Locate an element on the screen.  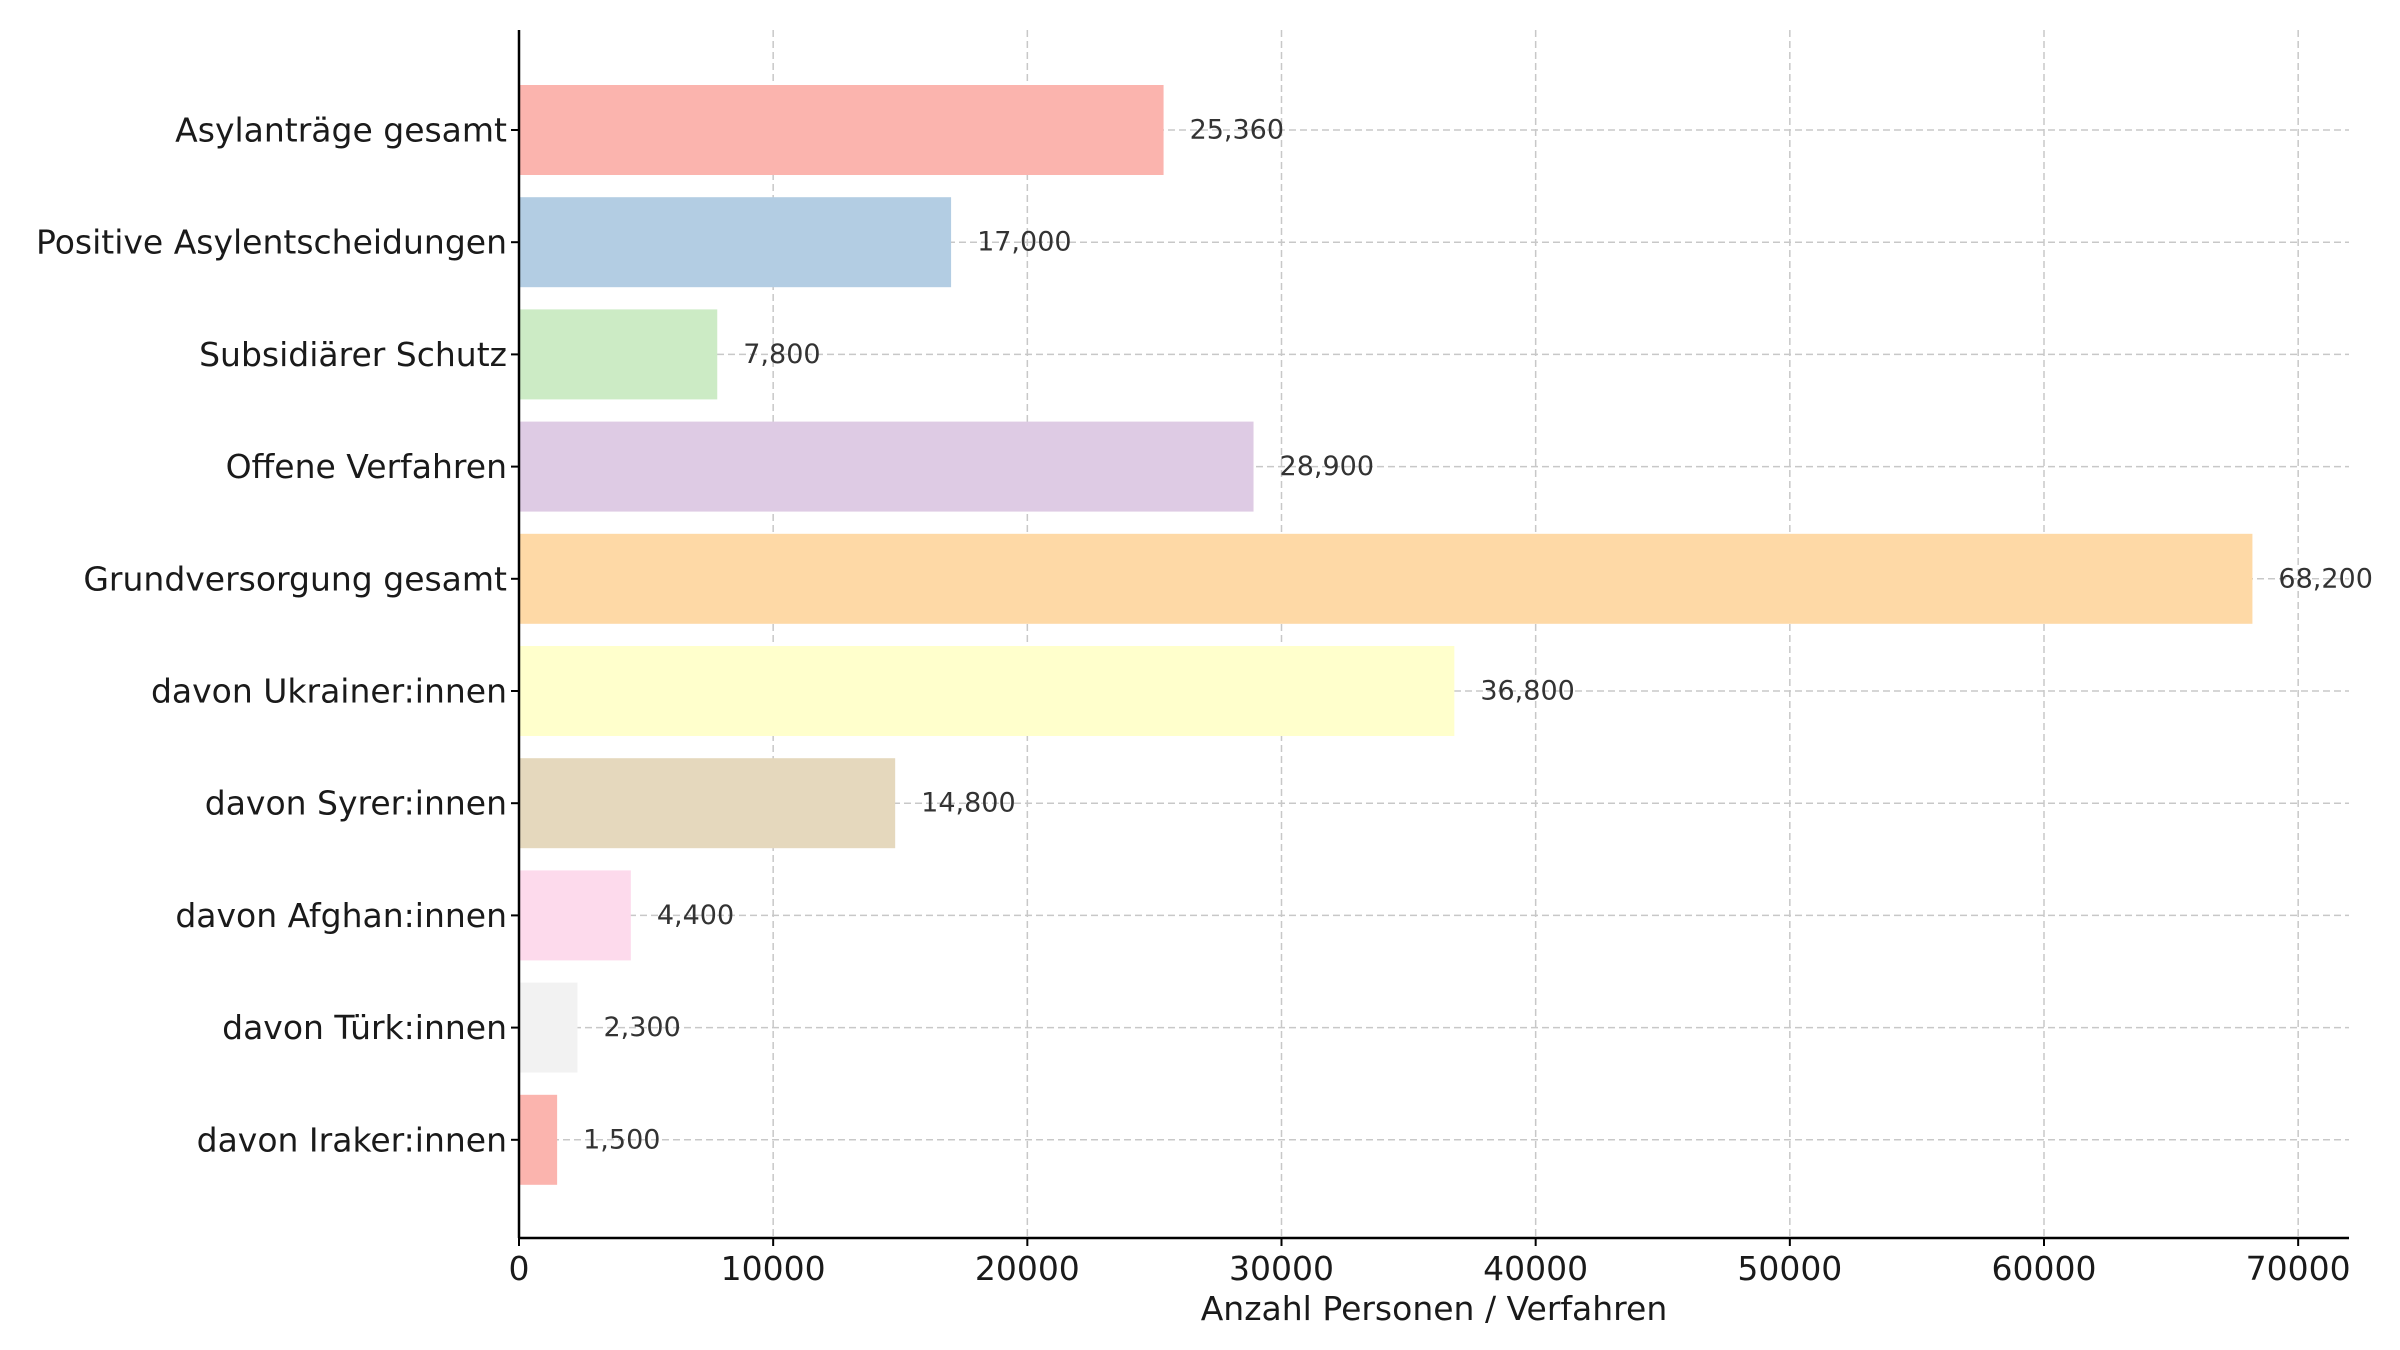
x-tick-label-1: 10000 is located at coordinates (773, 1268).